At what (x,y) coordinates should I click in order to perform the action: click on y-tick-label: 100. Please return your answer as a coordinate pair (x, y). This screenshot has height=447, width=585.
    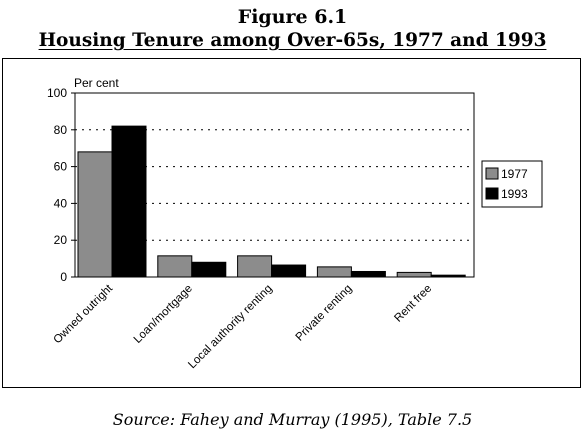
    Looking at the image, I should click on (57, 93).